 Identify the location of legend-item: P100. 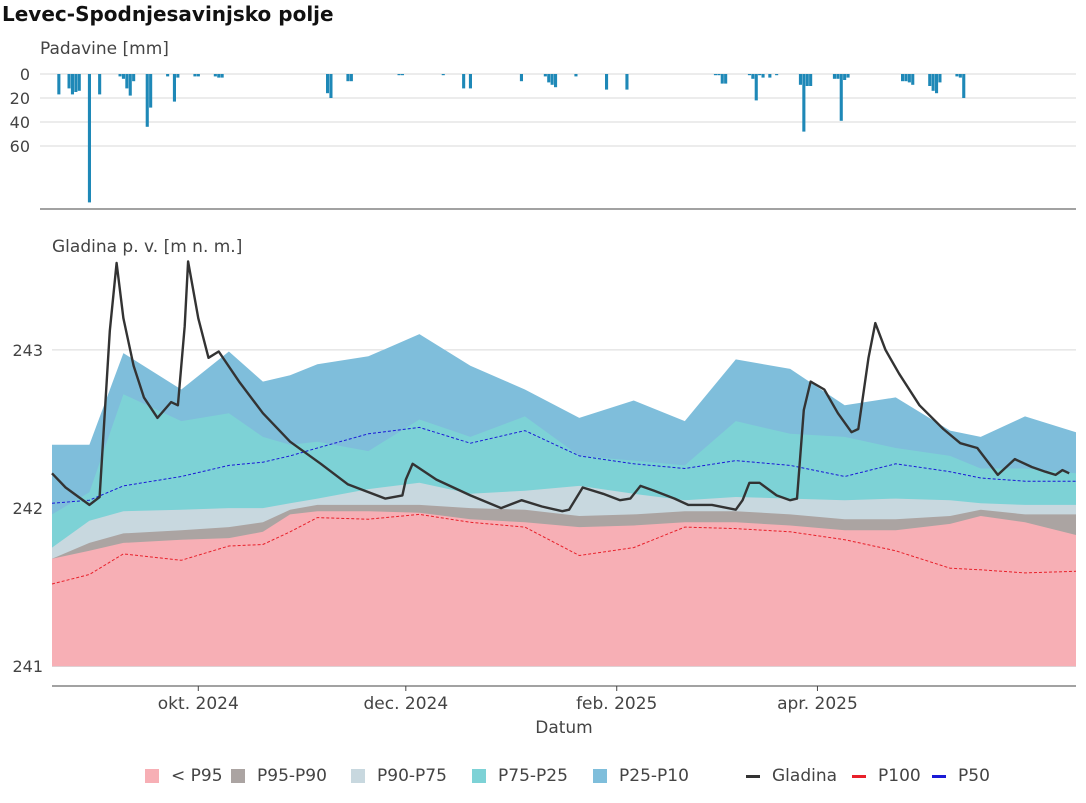
(886, 776).